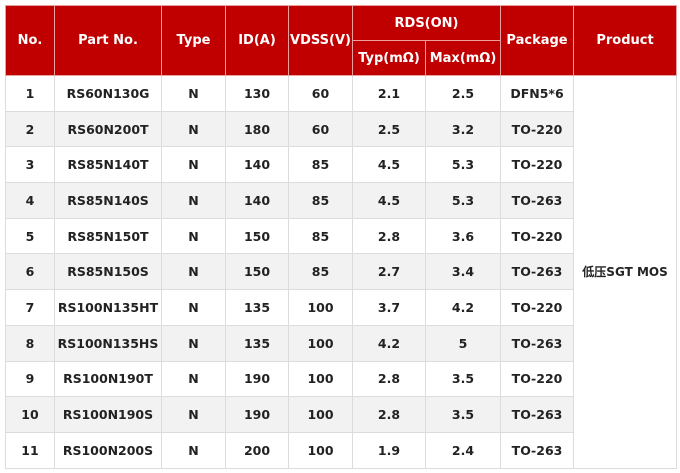 This screenshot has height=473, width=680. I want to click on cell-no: 1, so click(30, 93).